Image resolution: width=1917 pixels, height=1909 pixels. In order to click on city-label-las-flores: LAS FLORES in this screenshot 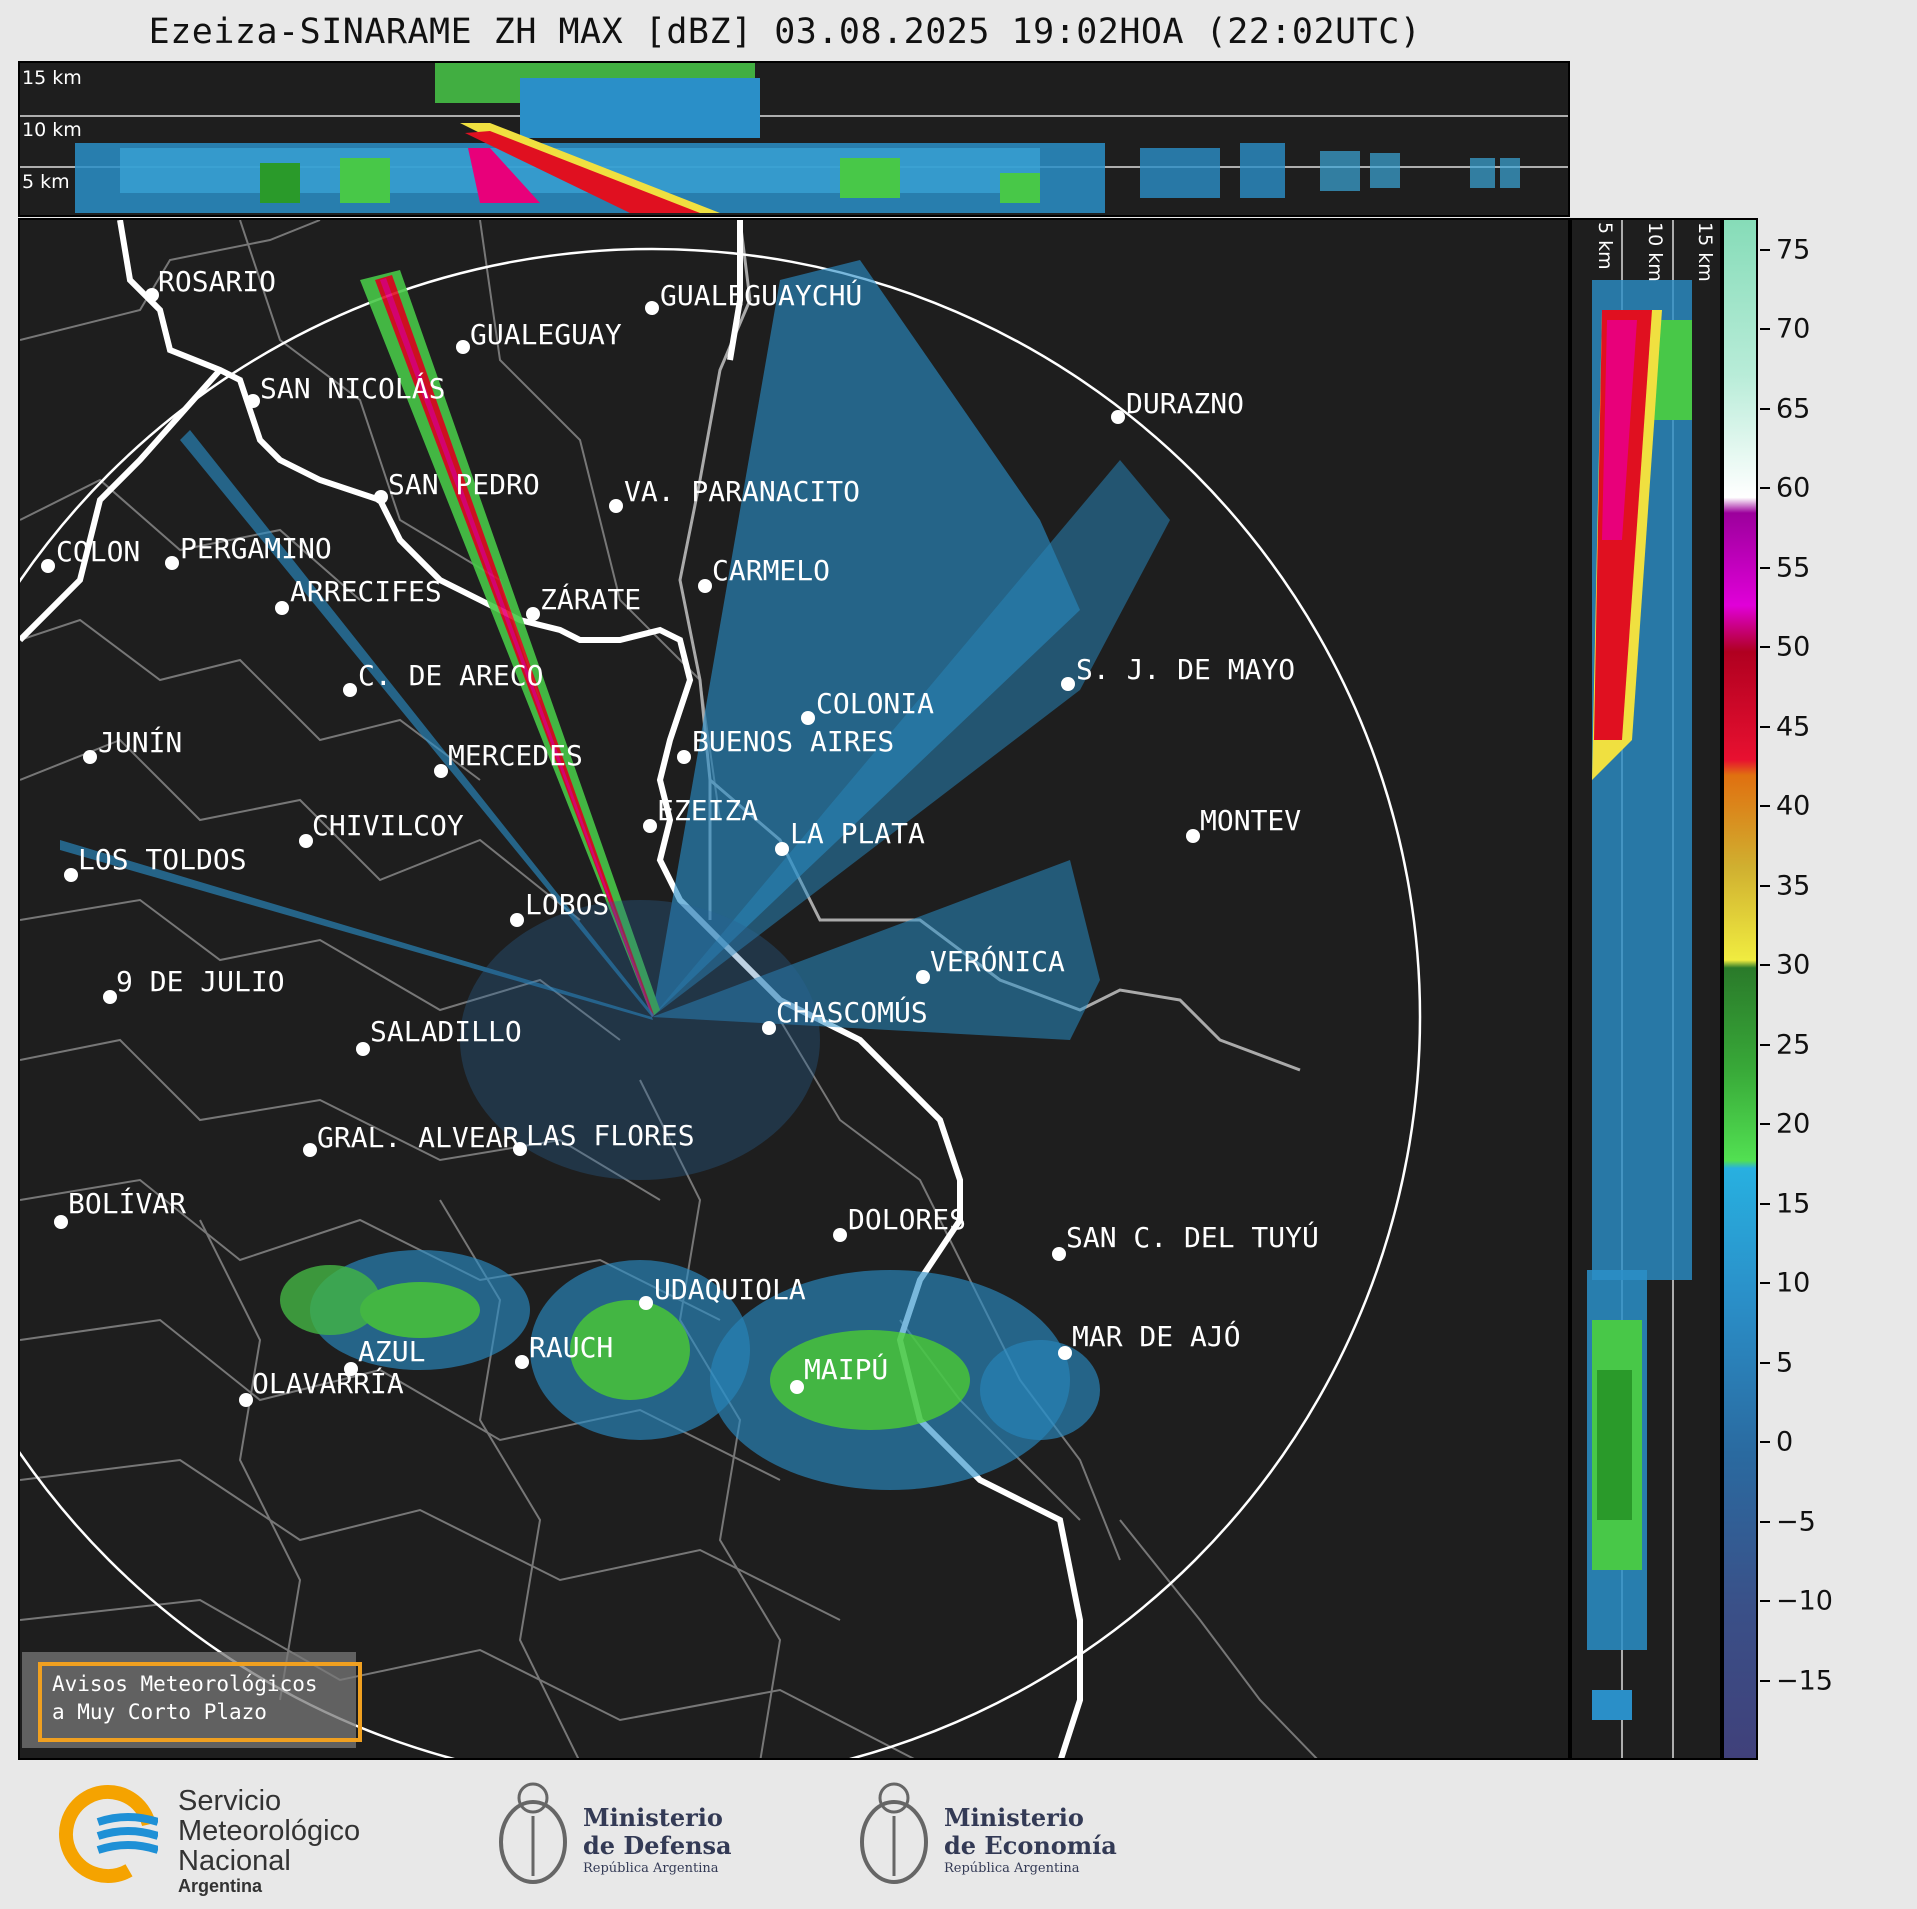, I will do `click(610, 1135)`.